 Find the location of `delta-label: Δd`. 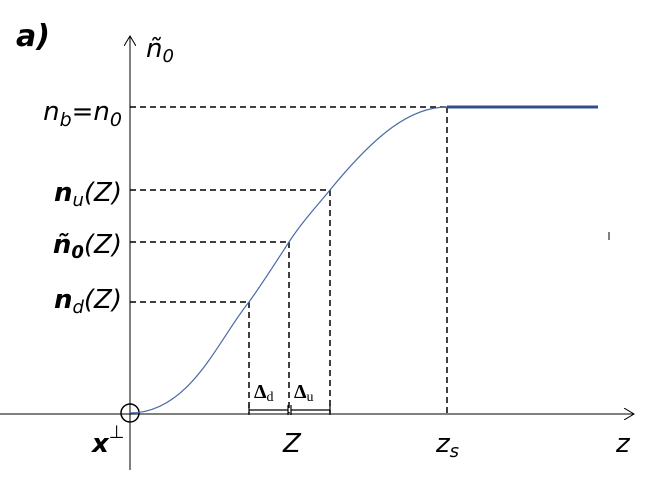

delta-label: Δd is located at coordinates (264, 393).